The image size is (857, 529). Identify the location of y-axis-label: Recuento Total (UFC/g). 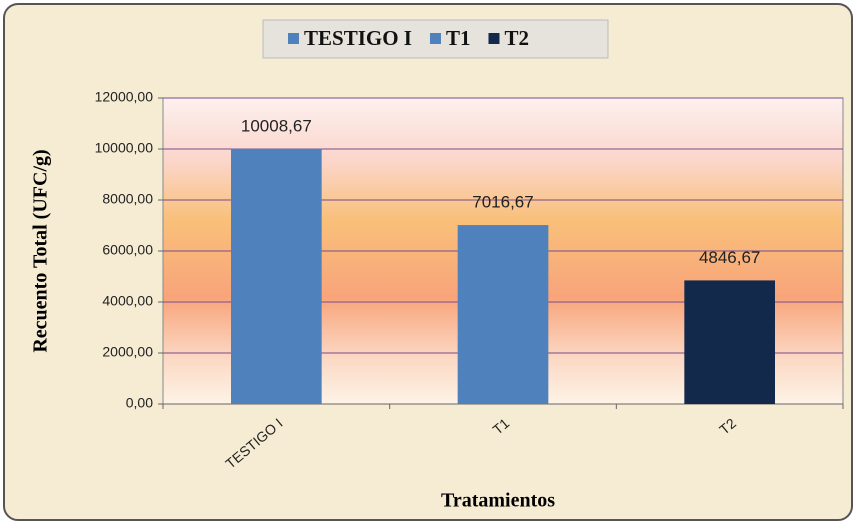
(41, 250).